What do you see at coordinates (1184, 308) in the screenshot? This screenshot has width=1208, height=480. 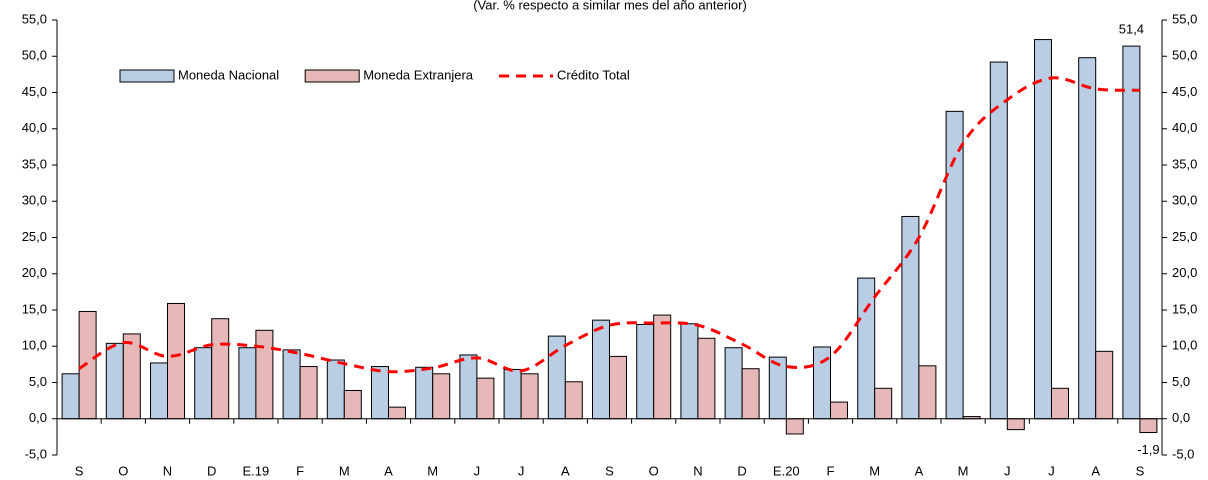 I see `y2-tick-label: 15,0` at bounding box center [1184, 308].